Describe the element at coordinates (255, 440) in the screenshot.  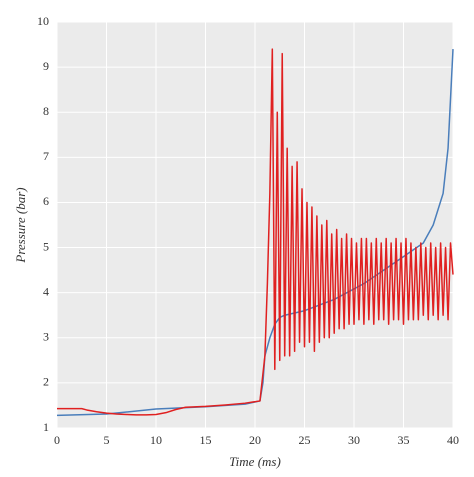
I see `x-tick-label: 20` at that location.